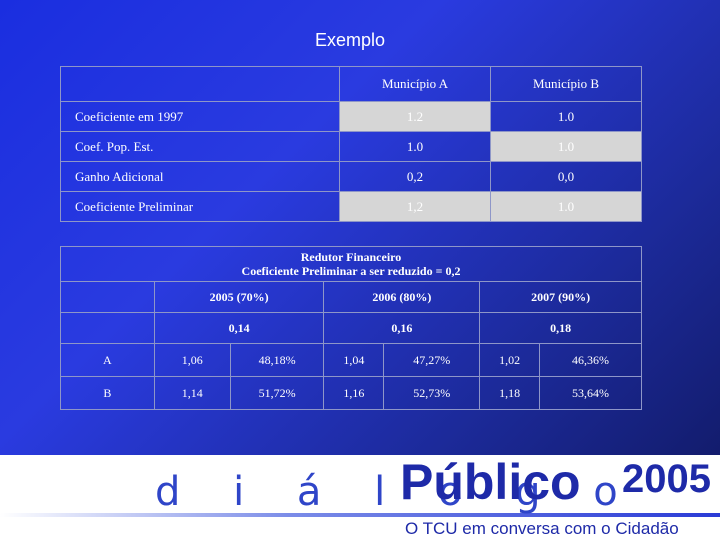 This screenshot has width=720, height=540. I want to click on banner-tagline: O TCU em conversa com o Cidadão, so click(542, 528).